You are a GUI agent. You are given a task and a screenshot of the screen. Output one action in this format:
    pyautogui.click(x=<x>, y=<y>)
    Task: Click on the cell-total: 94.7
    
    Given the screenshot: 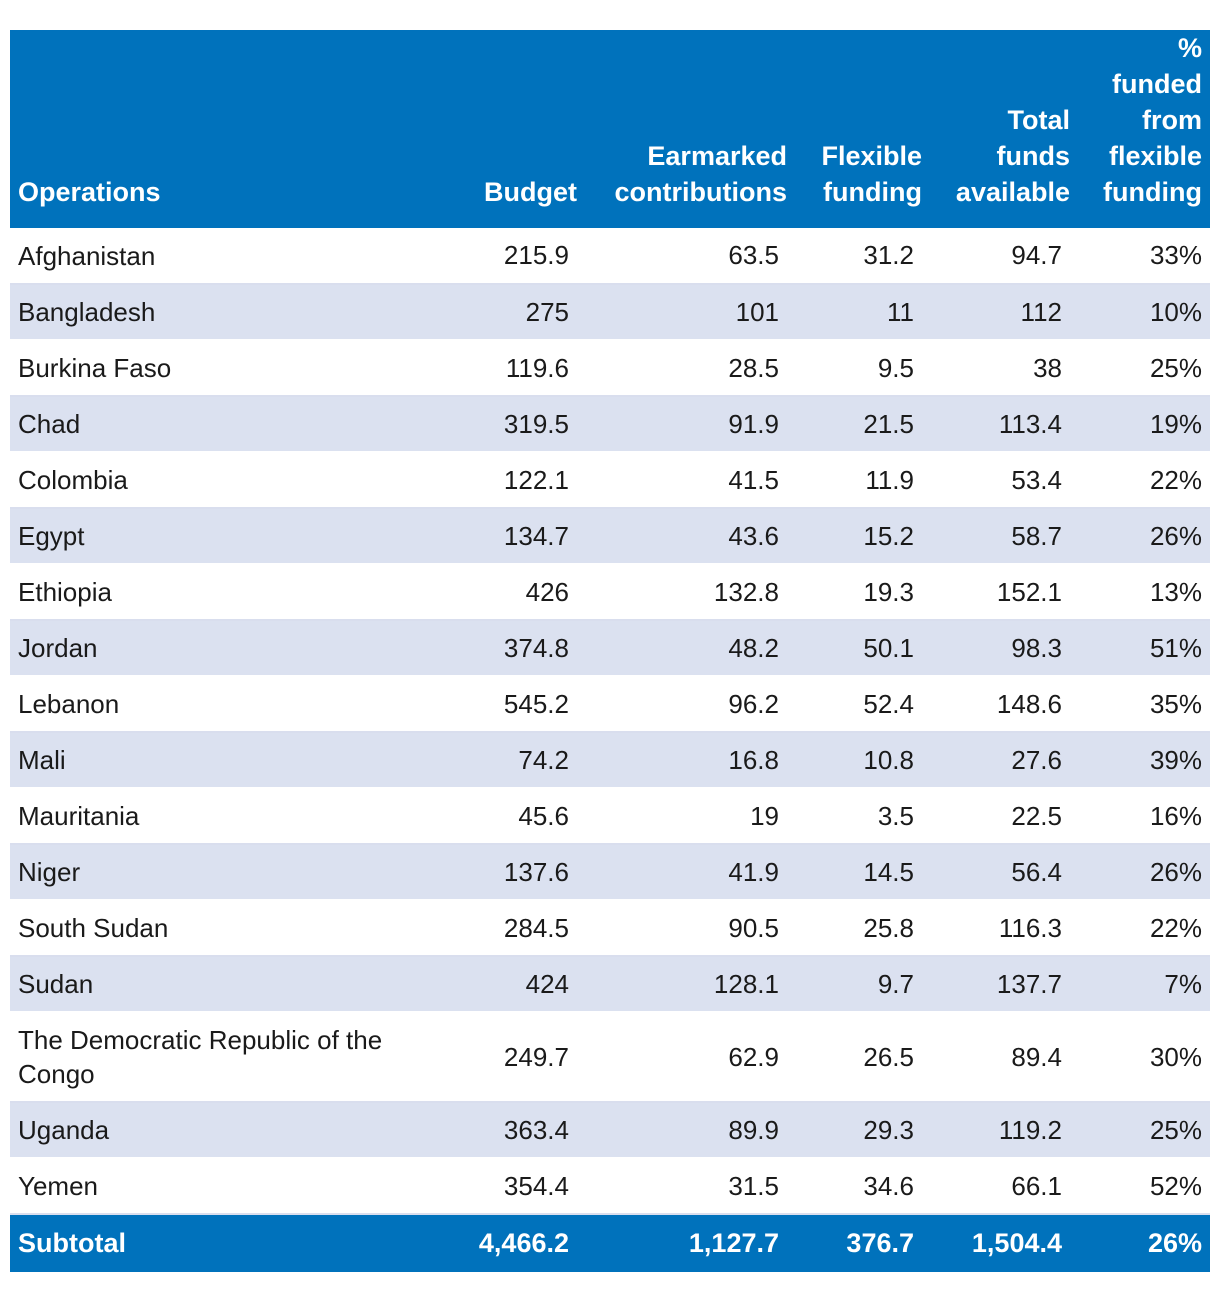 What is the action you would take?
    pyautogui.click(x=1004, y=256)
    